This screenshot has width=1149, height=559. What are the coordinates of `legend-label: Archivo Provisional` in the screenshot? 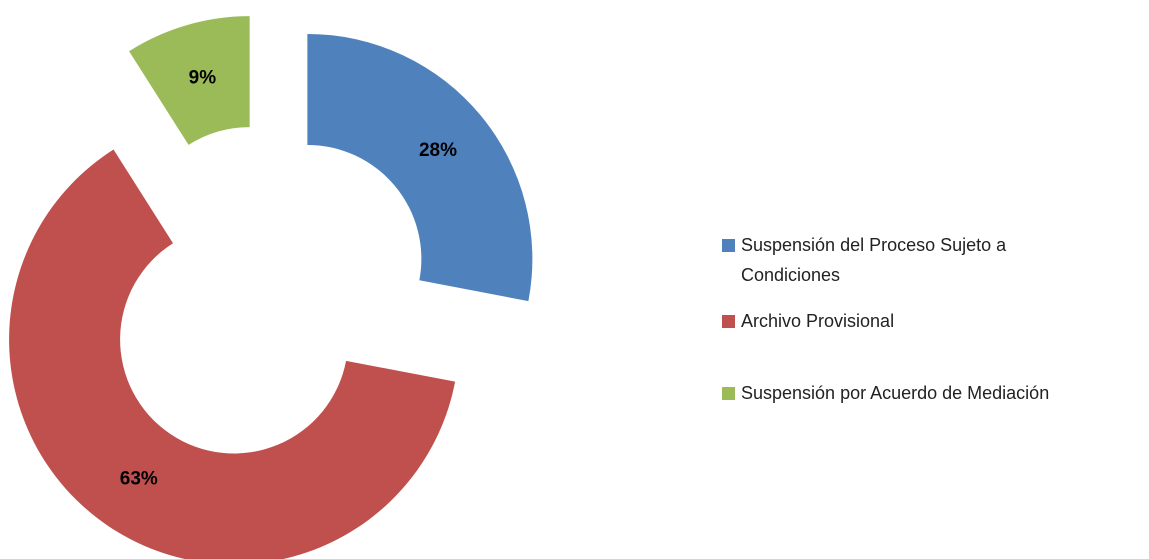 It's located at (818, 321).